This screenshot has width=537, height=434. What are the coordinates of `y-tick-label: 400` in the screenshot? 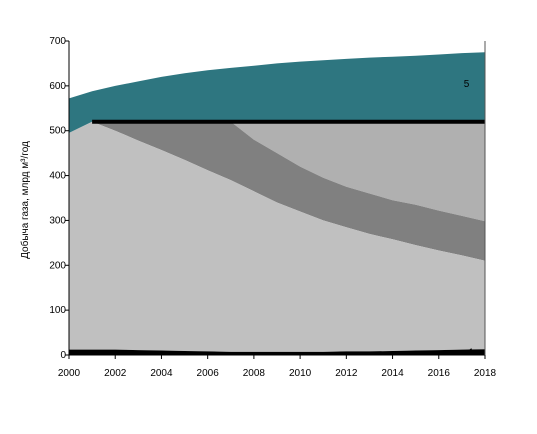 It's located at (57, 176).